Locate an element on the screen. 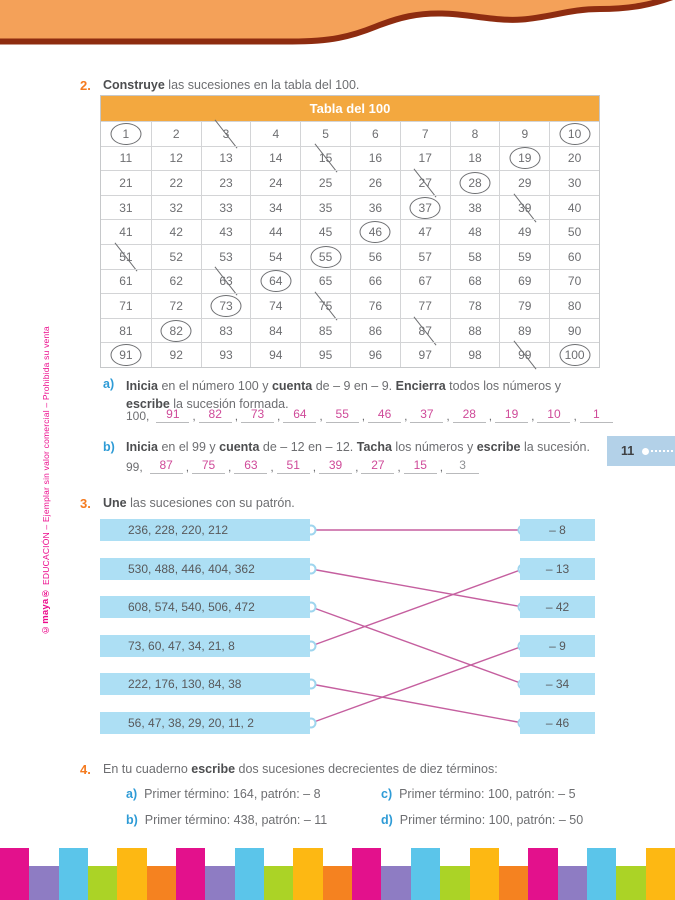  sequence-box: 608, 574, 540, 506, 472 is located at coordinates (205, 607).